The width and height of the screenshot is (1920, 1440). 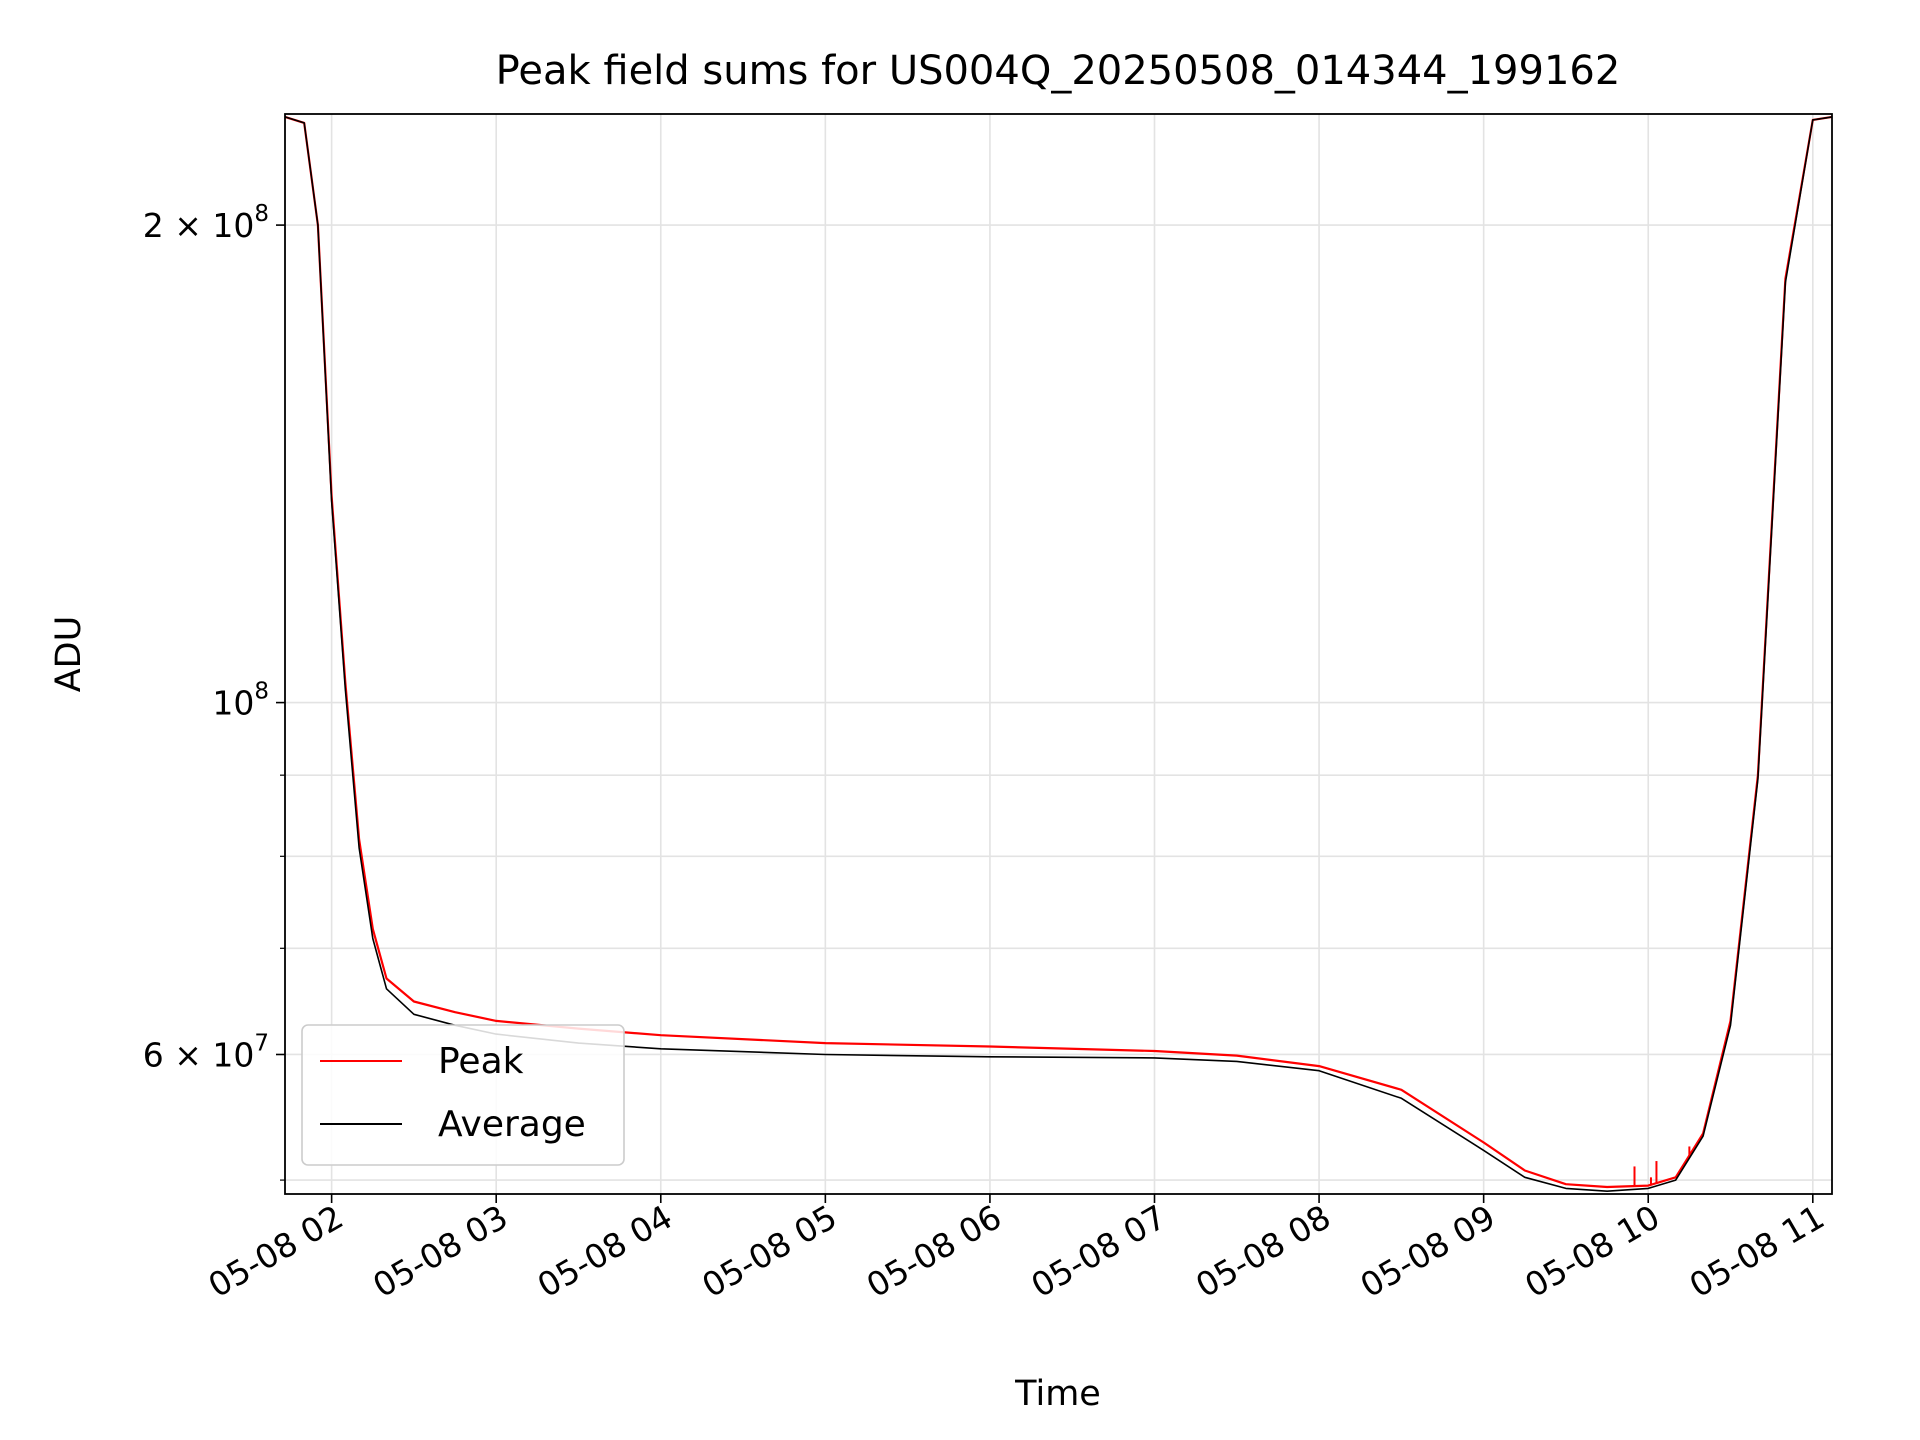 I want to click on y-axis-label: ADU, so click(x=69, y=654).